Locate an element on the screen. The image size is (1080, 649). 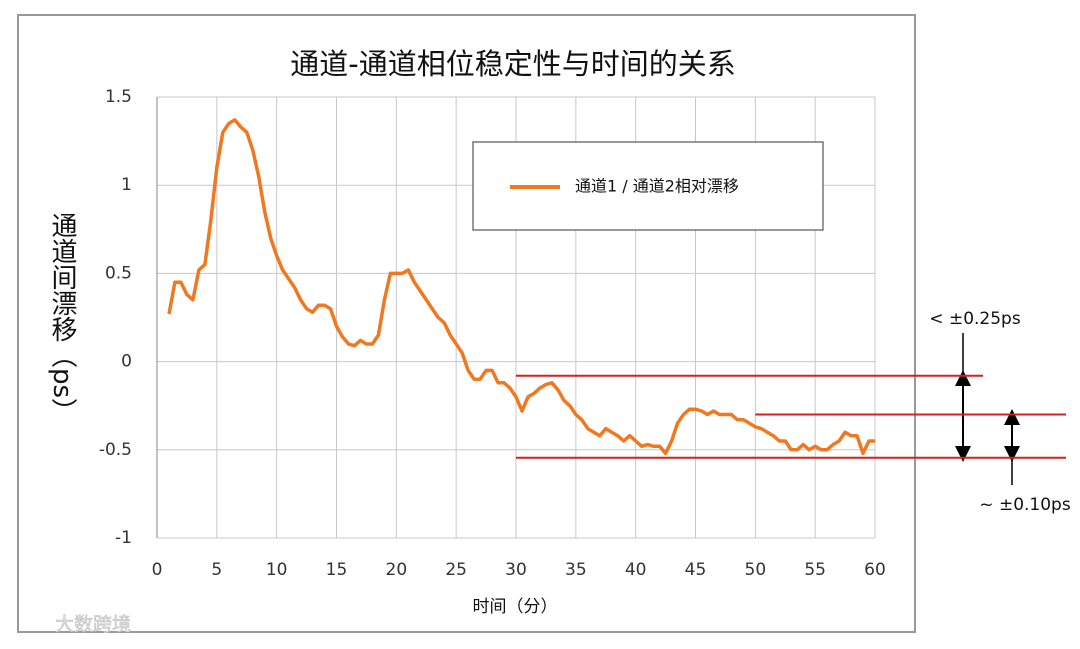
x-tick-label: 10 is located at coordinates (277, 570).